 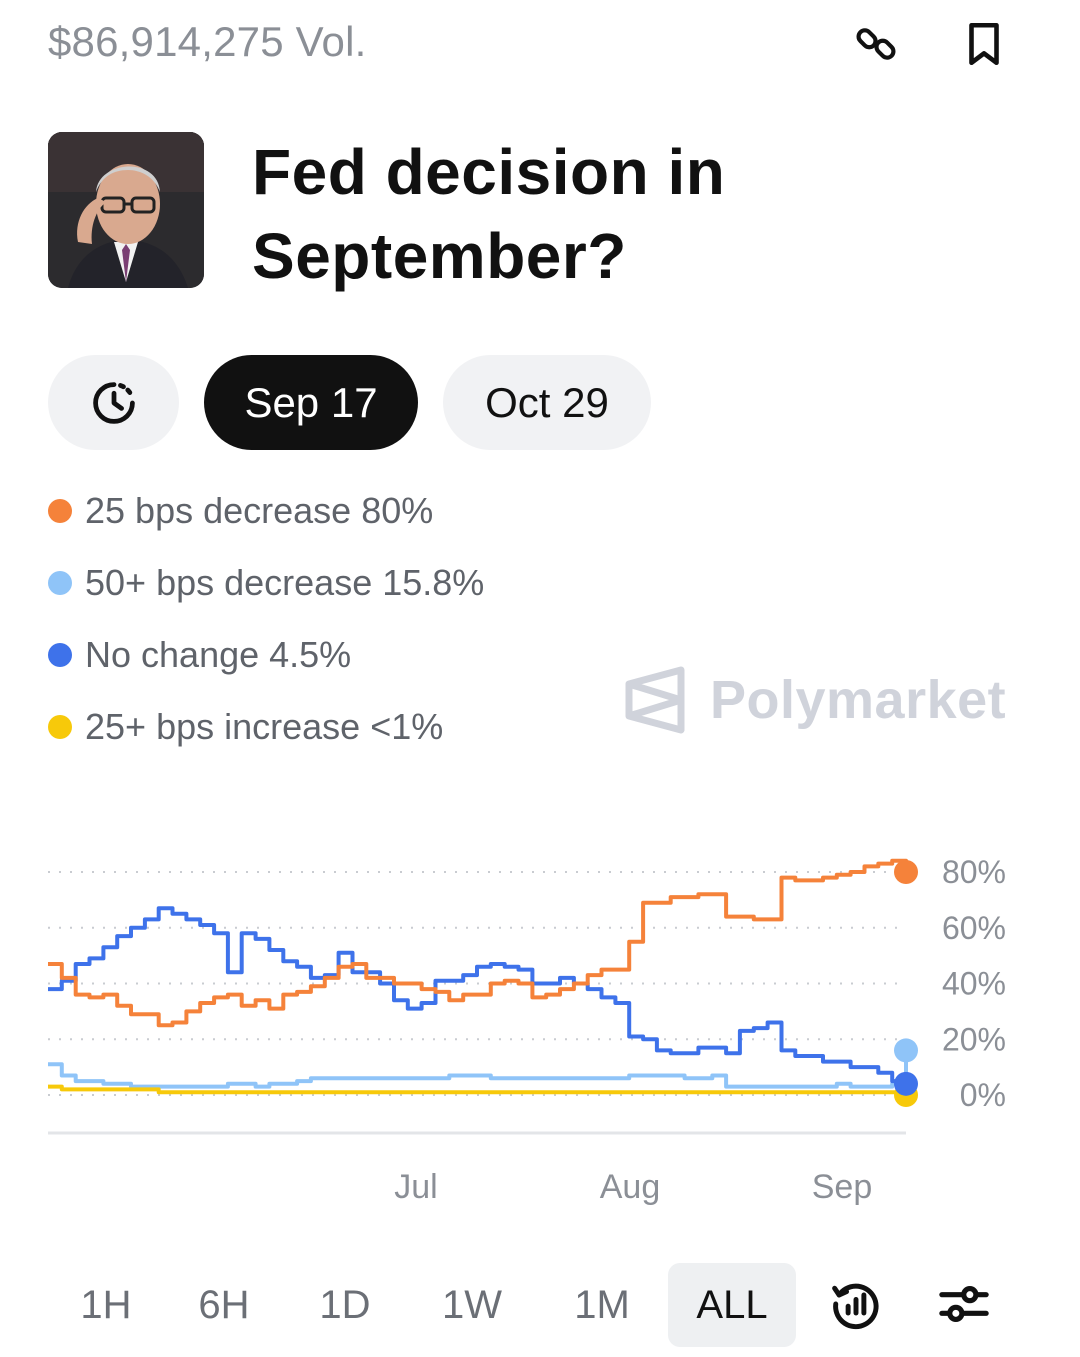 I want to click on range-1m: 1M, so click(x=602, y=1304).